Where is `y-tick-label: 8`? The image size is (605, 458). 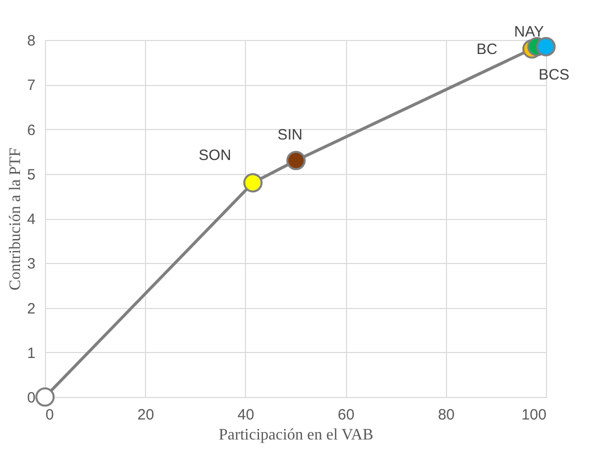 y-tick-label: 8 is located at coordinates (31, 41).